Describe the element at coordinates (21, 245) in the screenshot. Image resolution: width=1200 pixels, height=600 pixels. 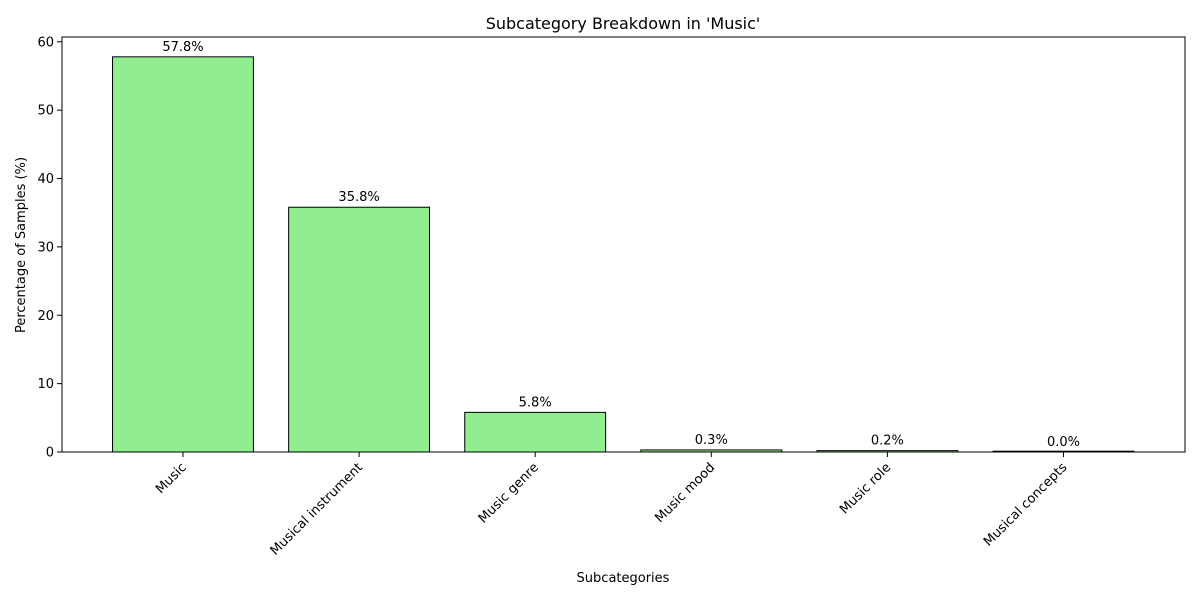
I see `y-axis-label: Percentage of Samples (%)` at that location.